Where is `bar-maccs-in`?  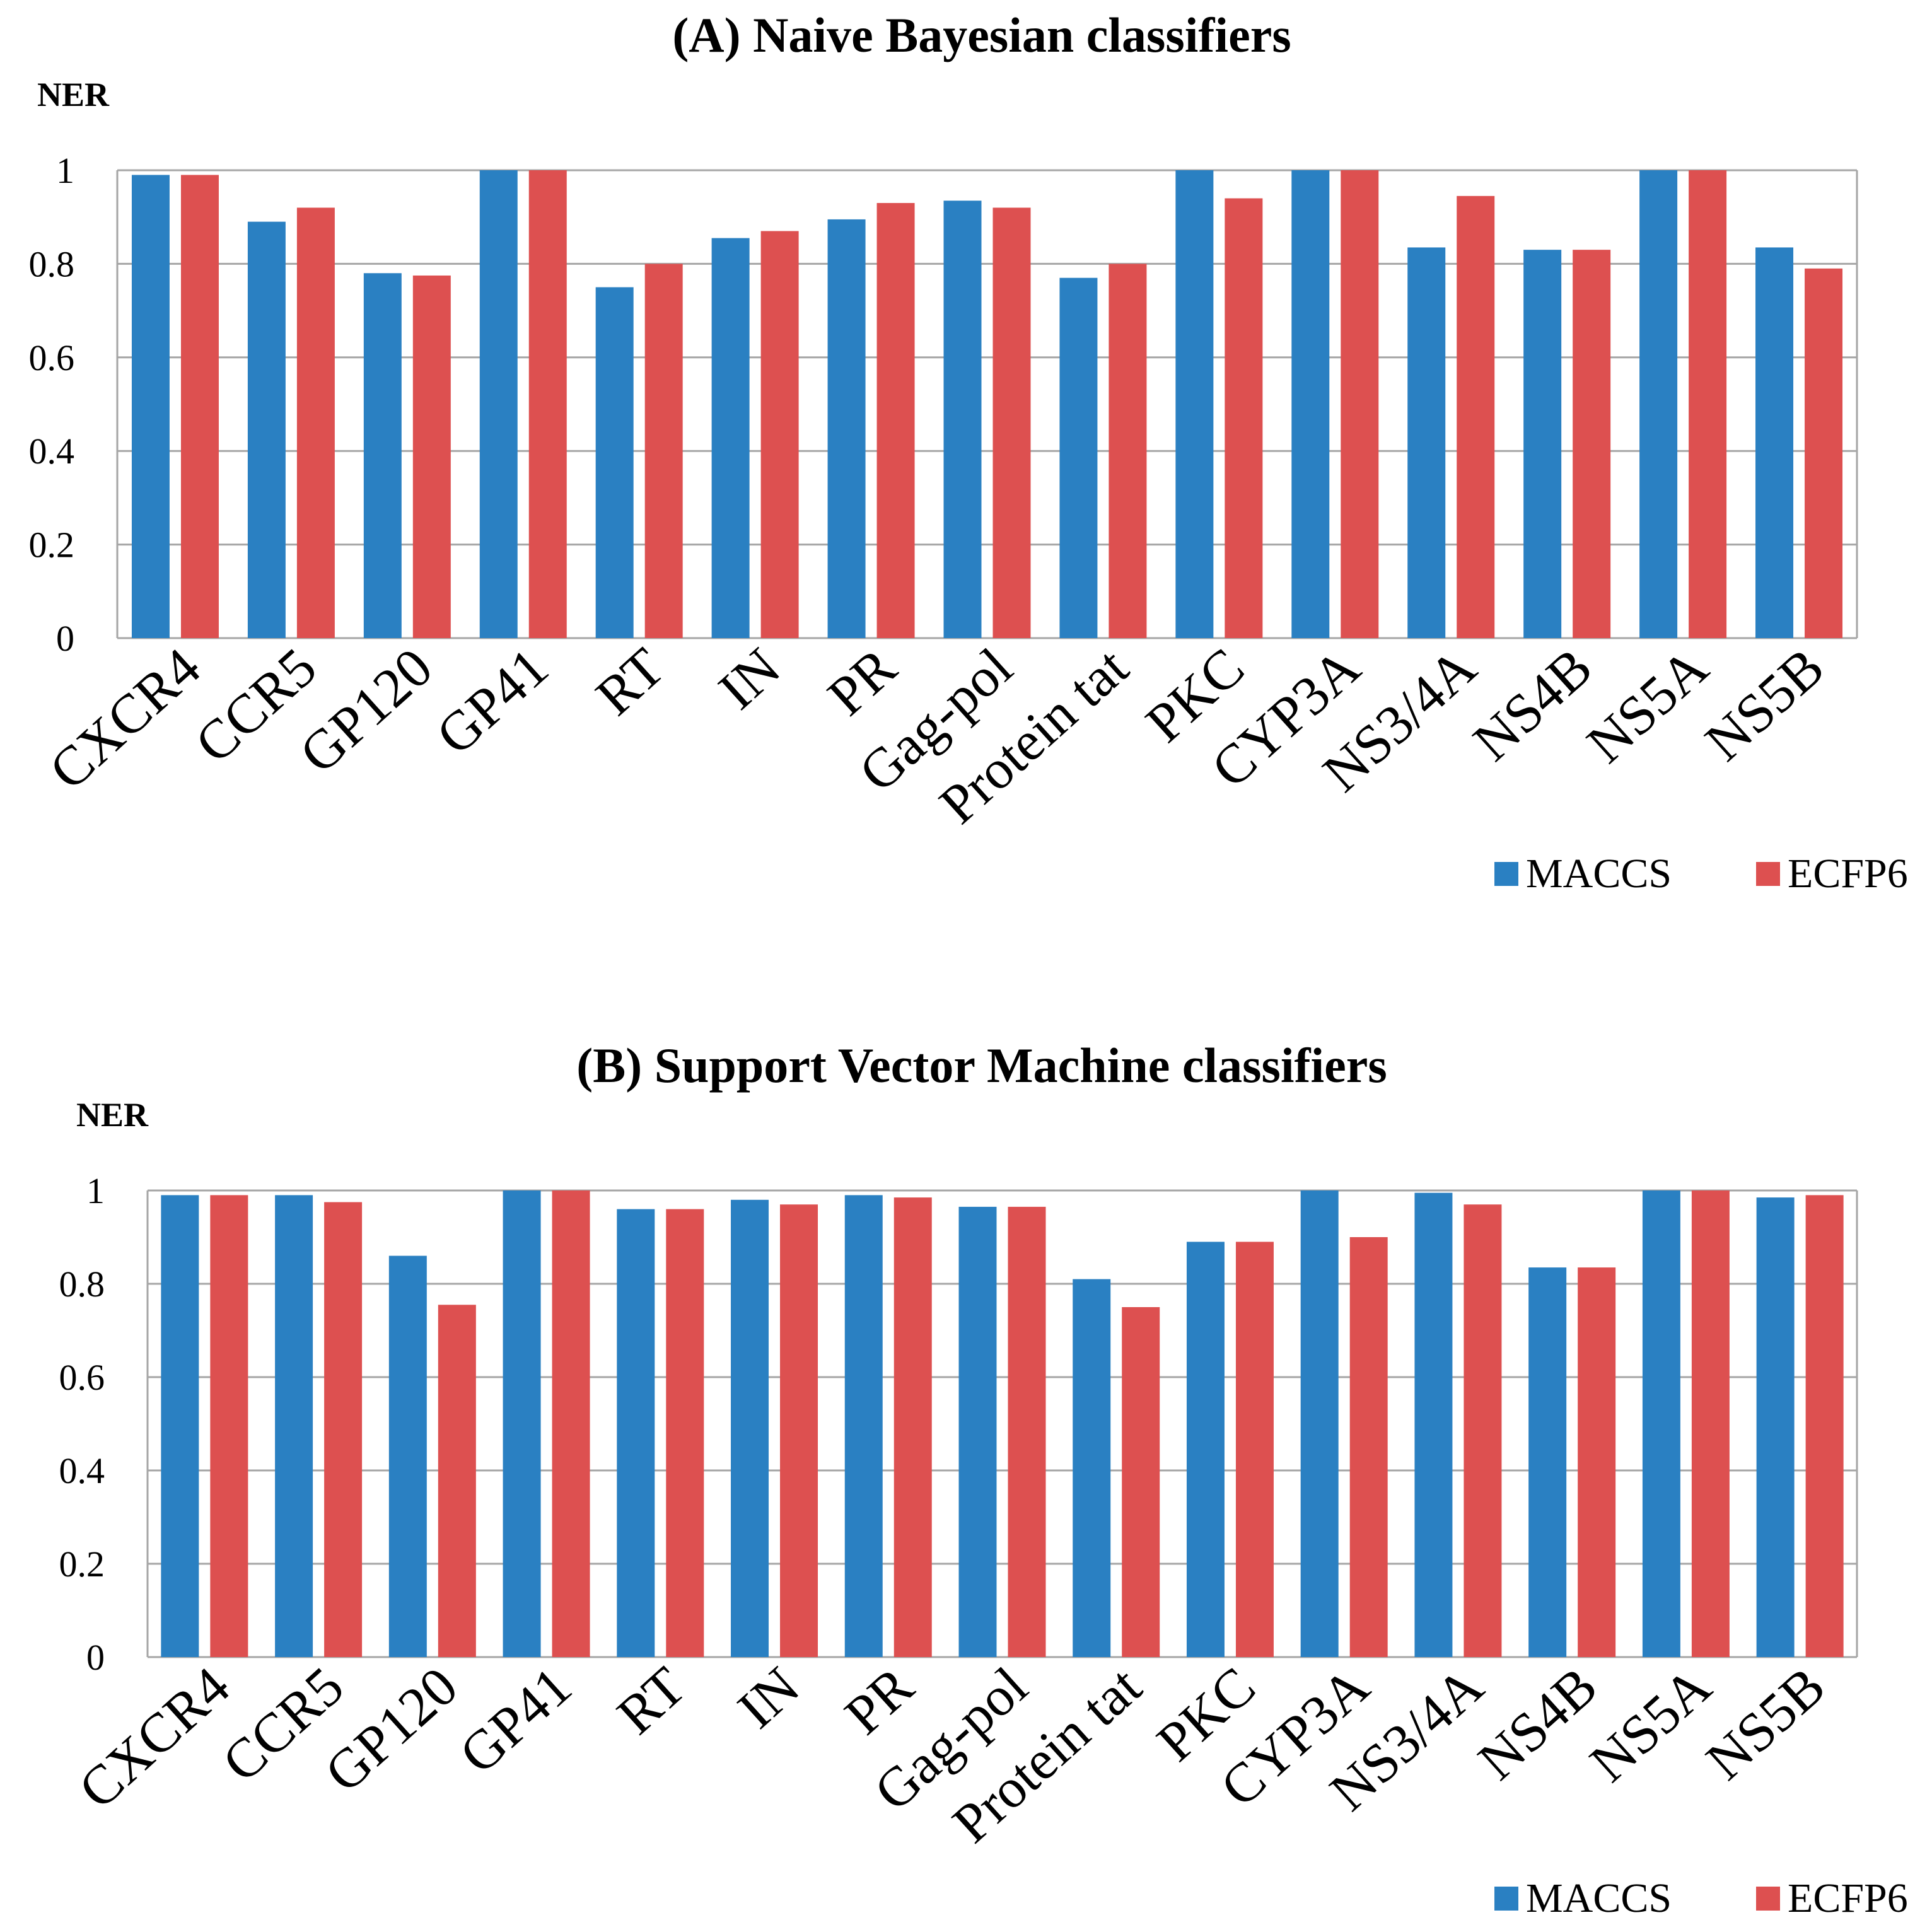
bar-maccs-in is located at coordinates (750, 1428).